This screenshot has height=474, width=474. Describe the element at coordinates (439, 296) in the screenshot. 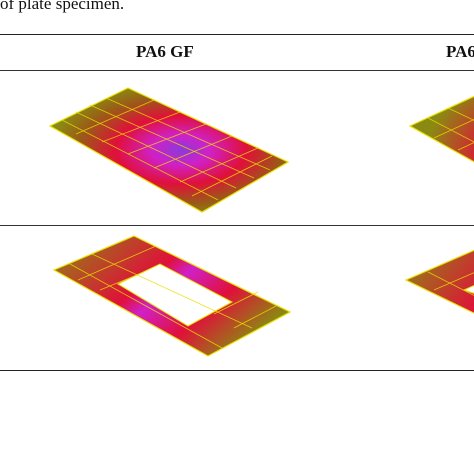

I see `deformation-image-pa6-row2` at that location.